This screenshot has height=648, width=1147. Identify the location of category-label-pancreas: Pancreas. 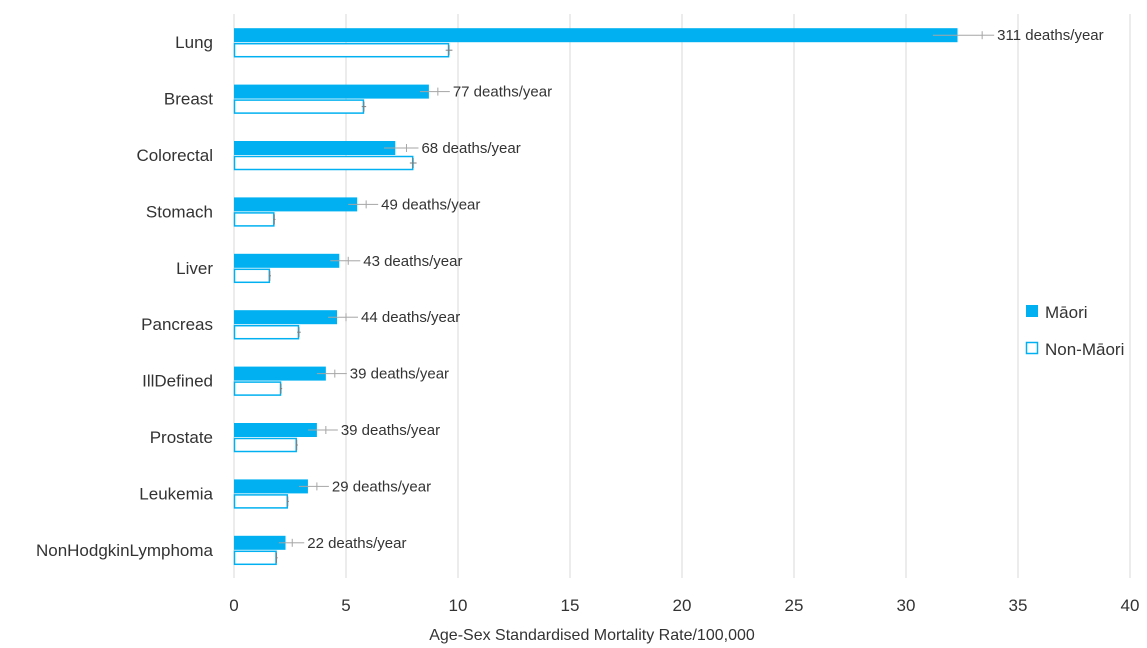
(177, 324).